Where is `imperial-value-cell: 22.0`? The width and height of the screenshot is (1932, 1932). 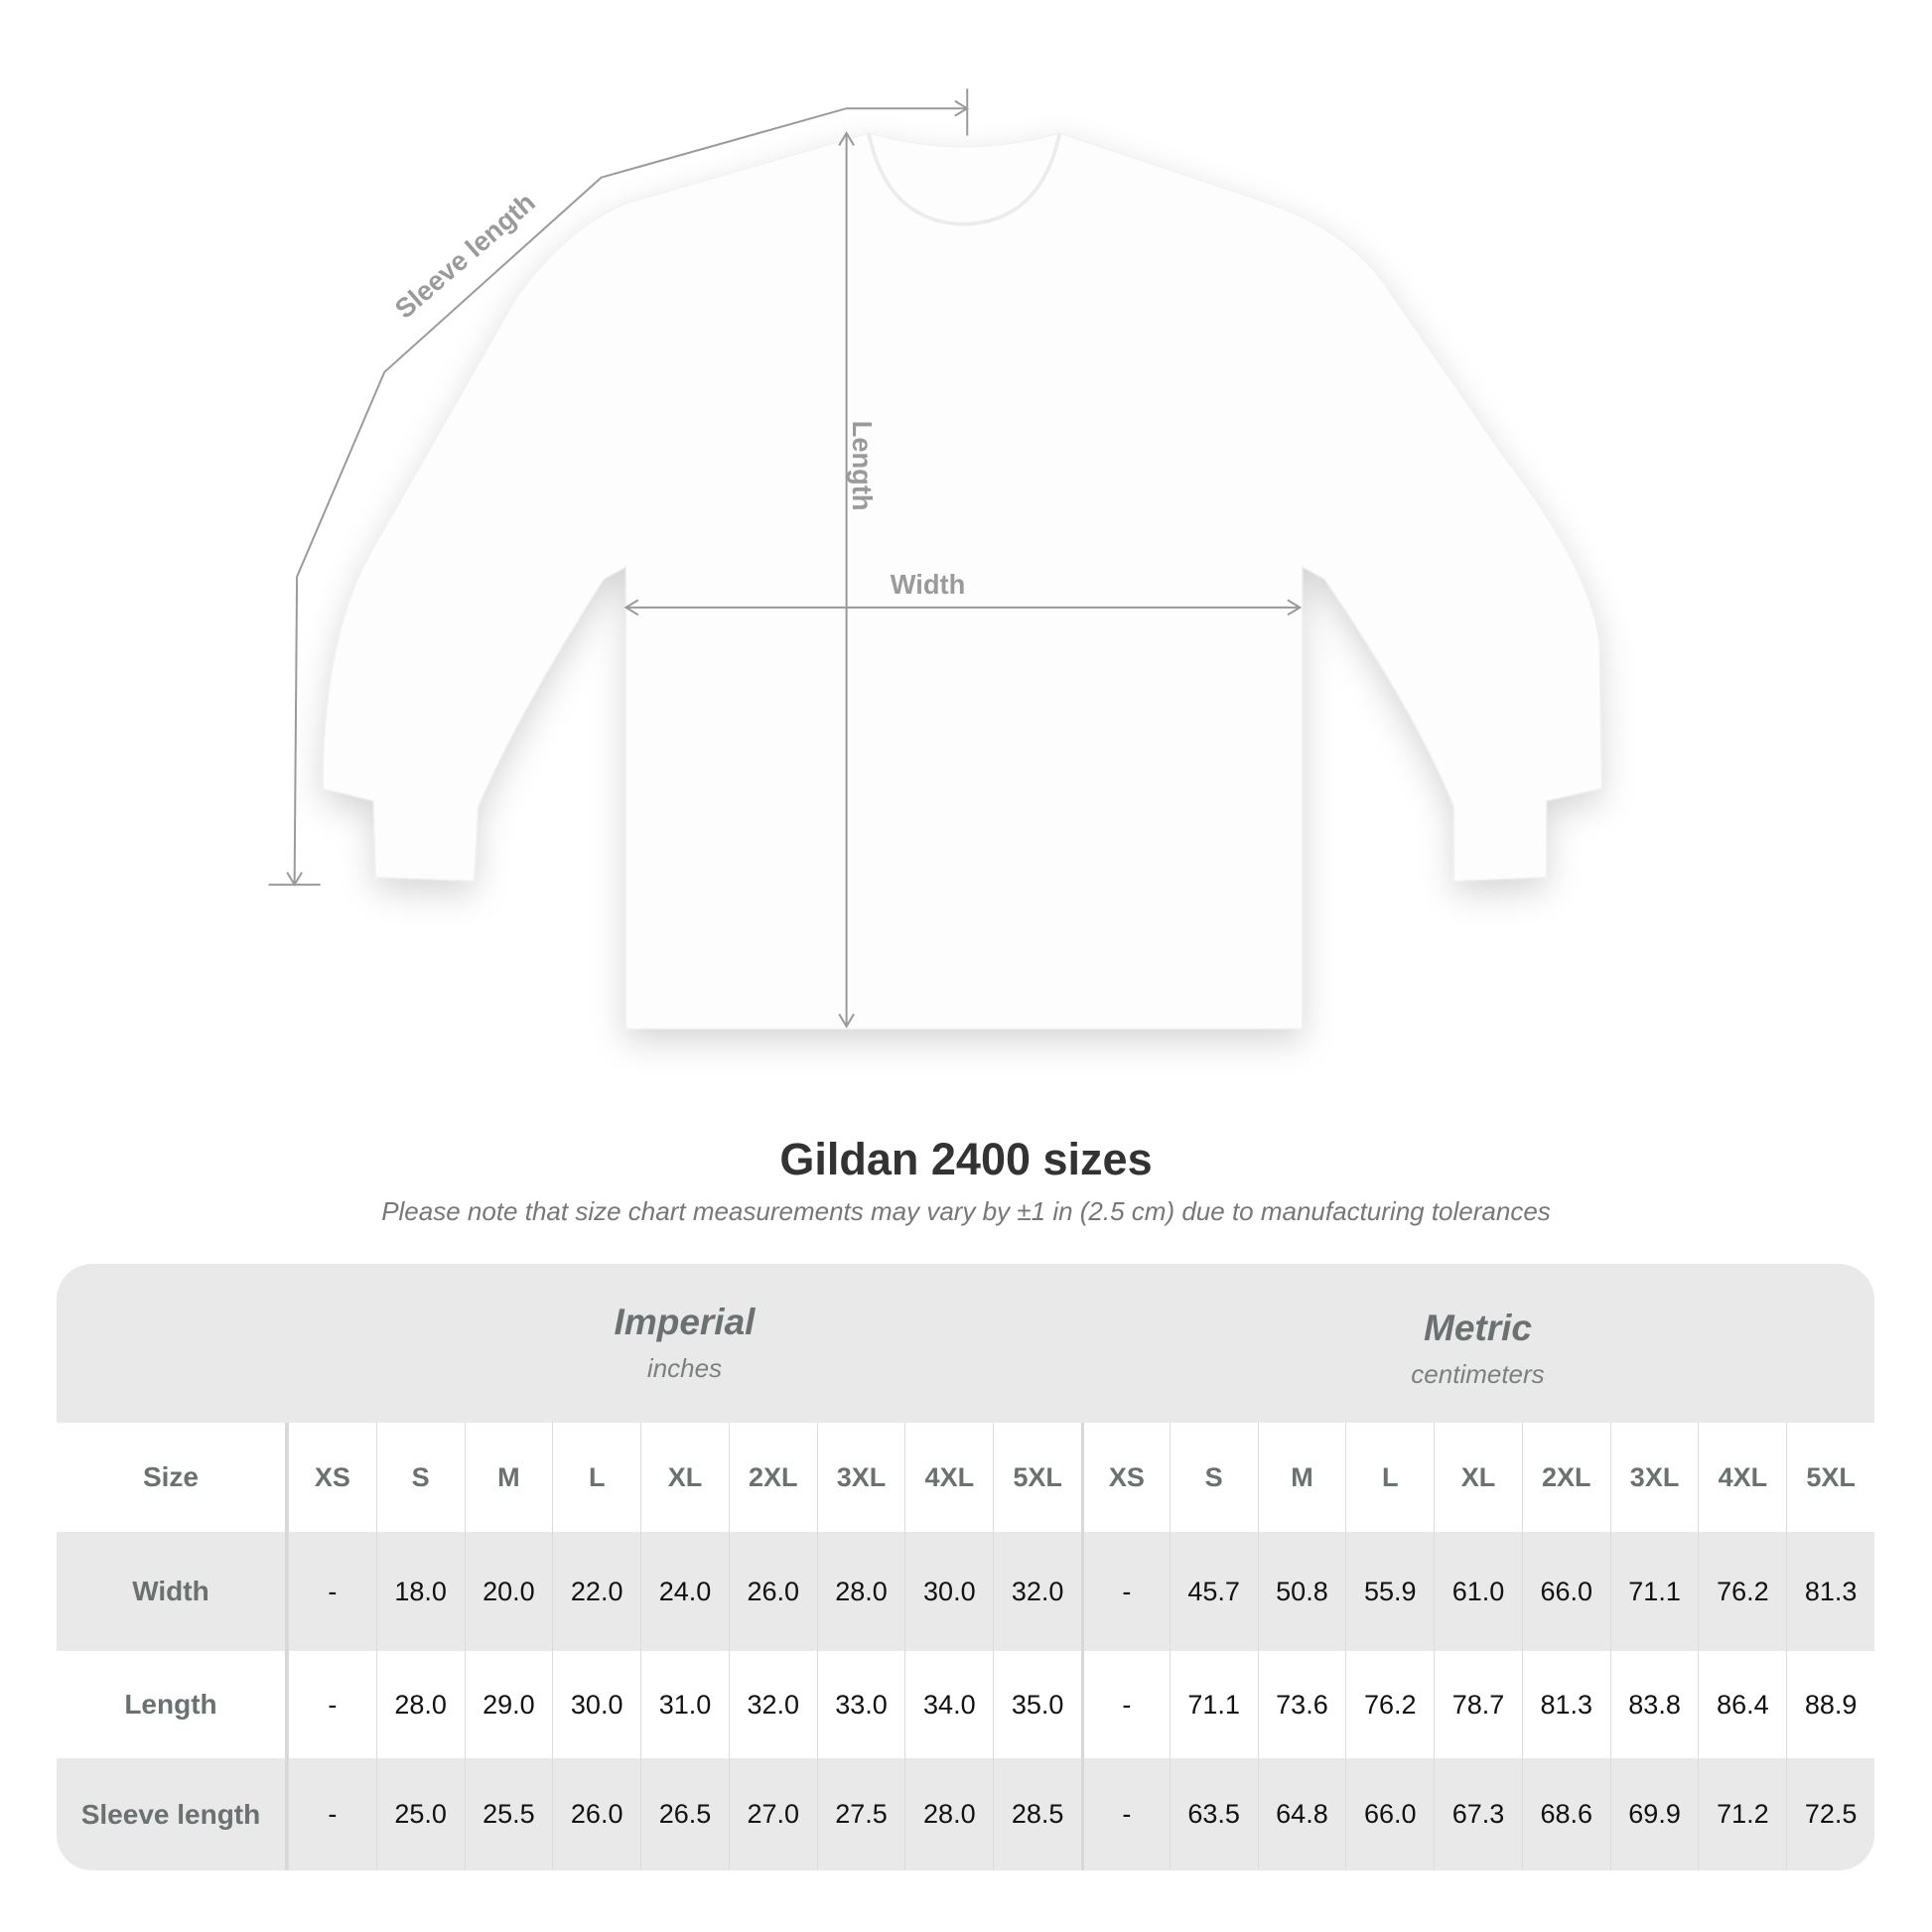 imperial-value-cell: 22.0 is located at coordinates (596, 1592).